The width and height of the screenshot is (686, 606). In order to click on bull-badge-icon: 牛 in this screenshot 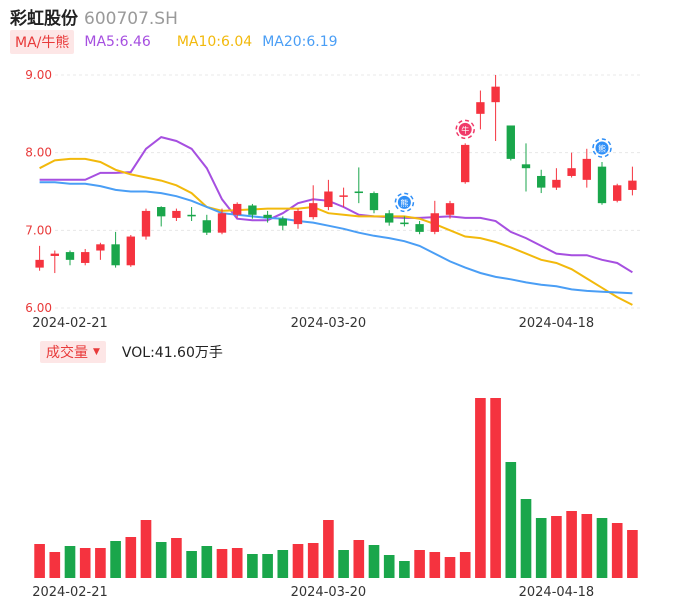, I will do `click(465, 129)`.